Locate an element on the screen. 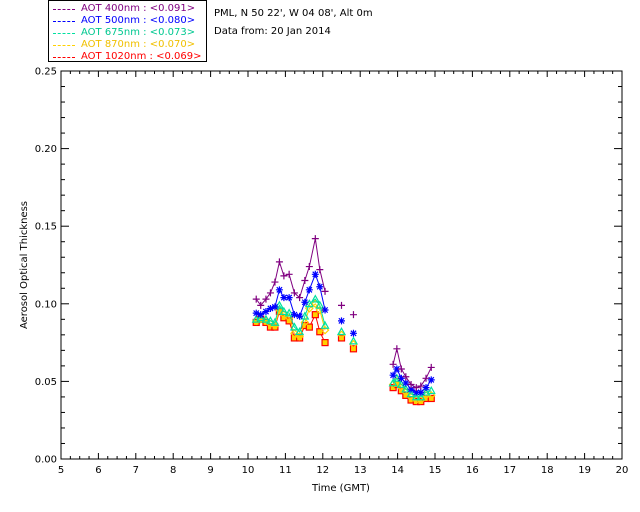 This screenshot has width=640, height=512. location-info: PML, N 50 22', W 04 08', Alt 0m is located at coordinates (293, 13).